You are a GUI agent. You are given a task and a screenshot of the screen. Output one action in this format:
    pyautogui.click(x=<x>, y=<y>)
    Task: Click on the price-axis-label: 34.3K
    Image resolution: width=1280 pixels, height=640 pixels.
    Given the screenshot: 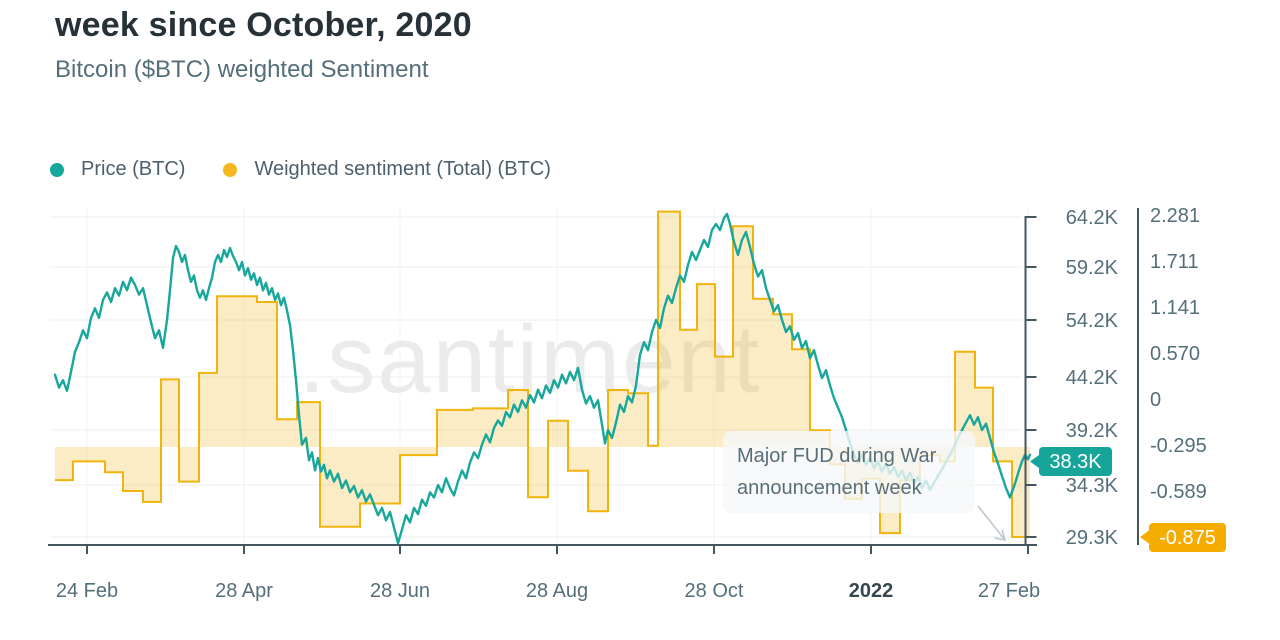 What is the action you would take?
    pyautogui.click(x=1092, y=486)
    